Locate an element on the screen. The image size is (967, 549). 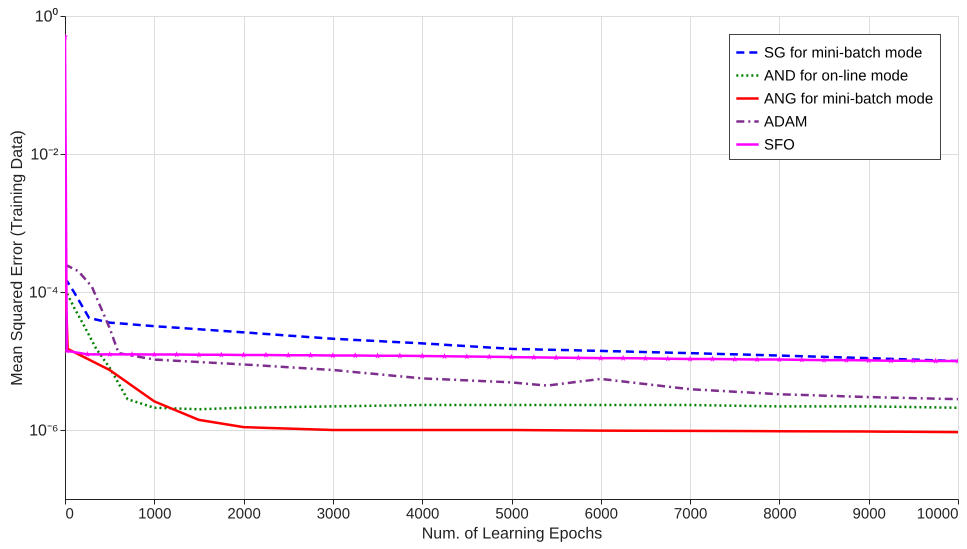
x-tick-label: 4000 is located at coordinates (423, 514).